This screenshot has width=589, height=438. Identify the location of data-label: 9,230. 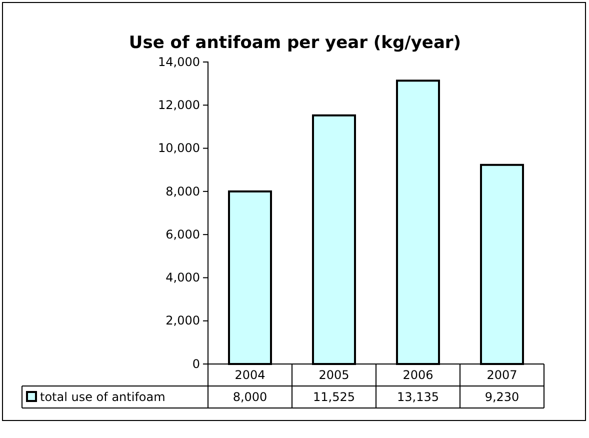
(502, 397).